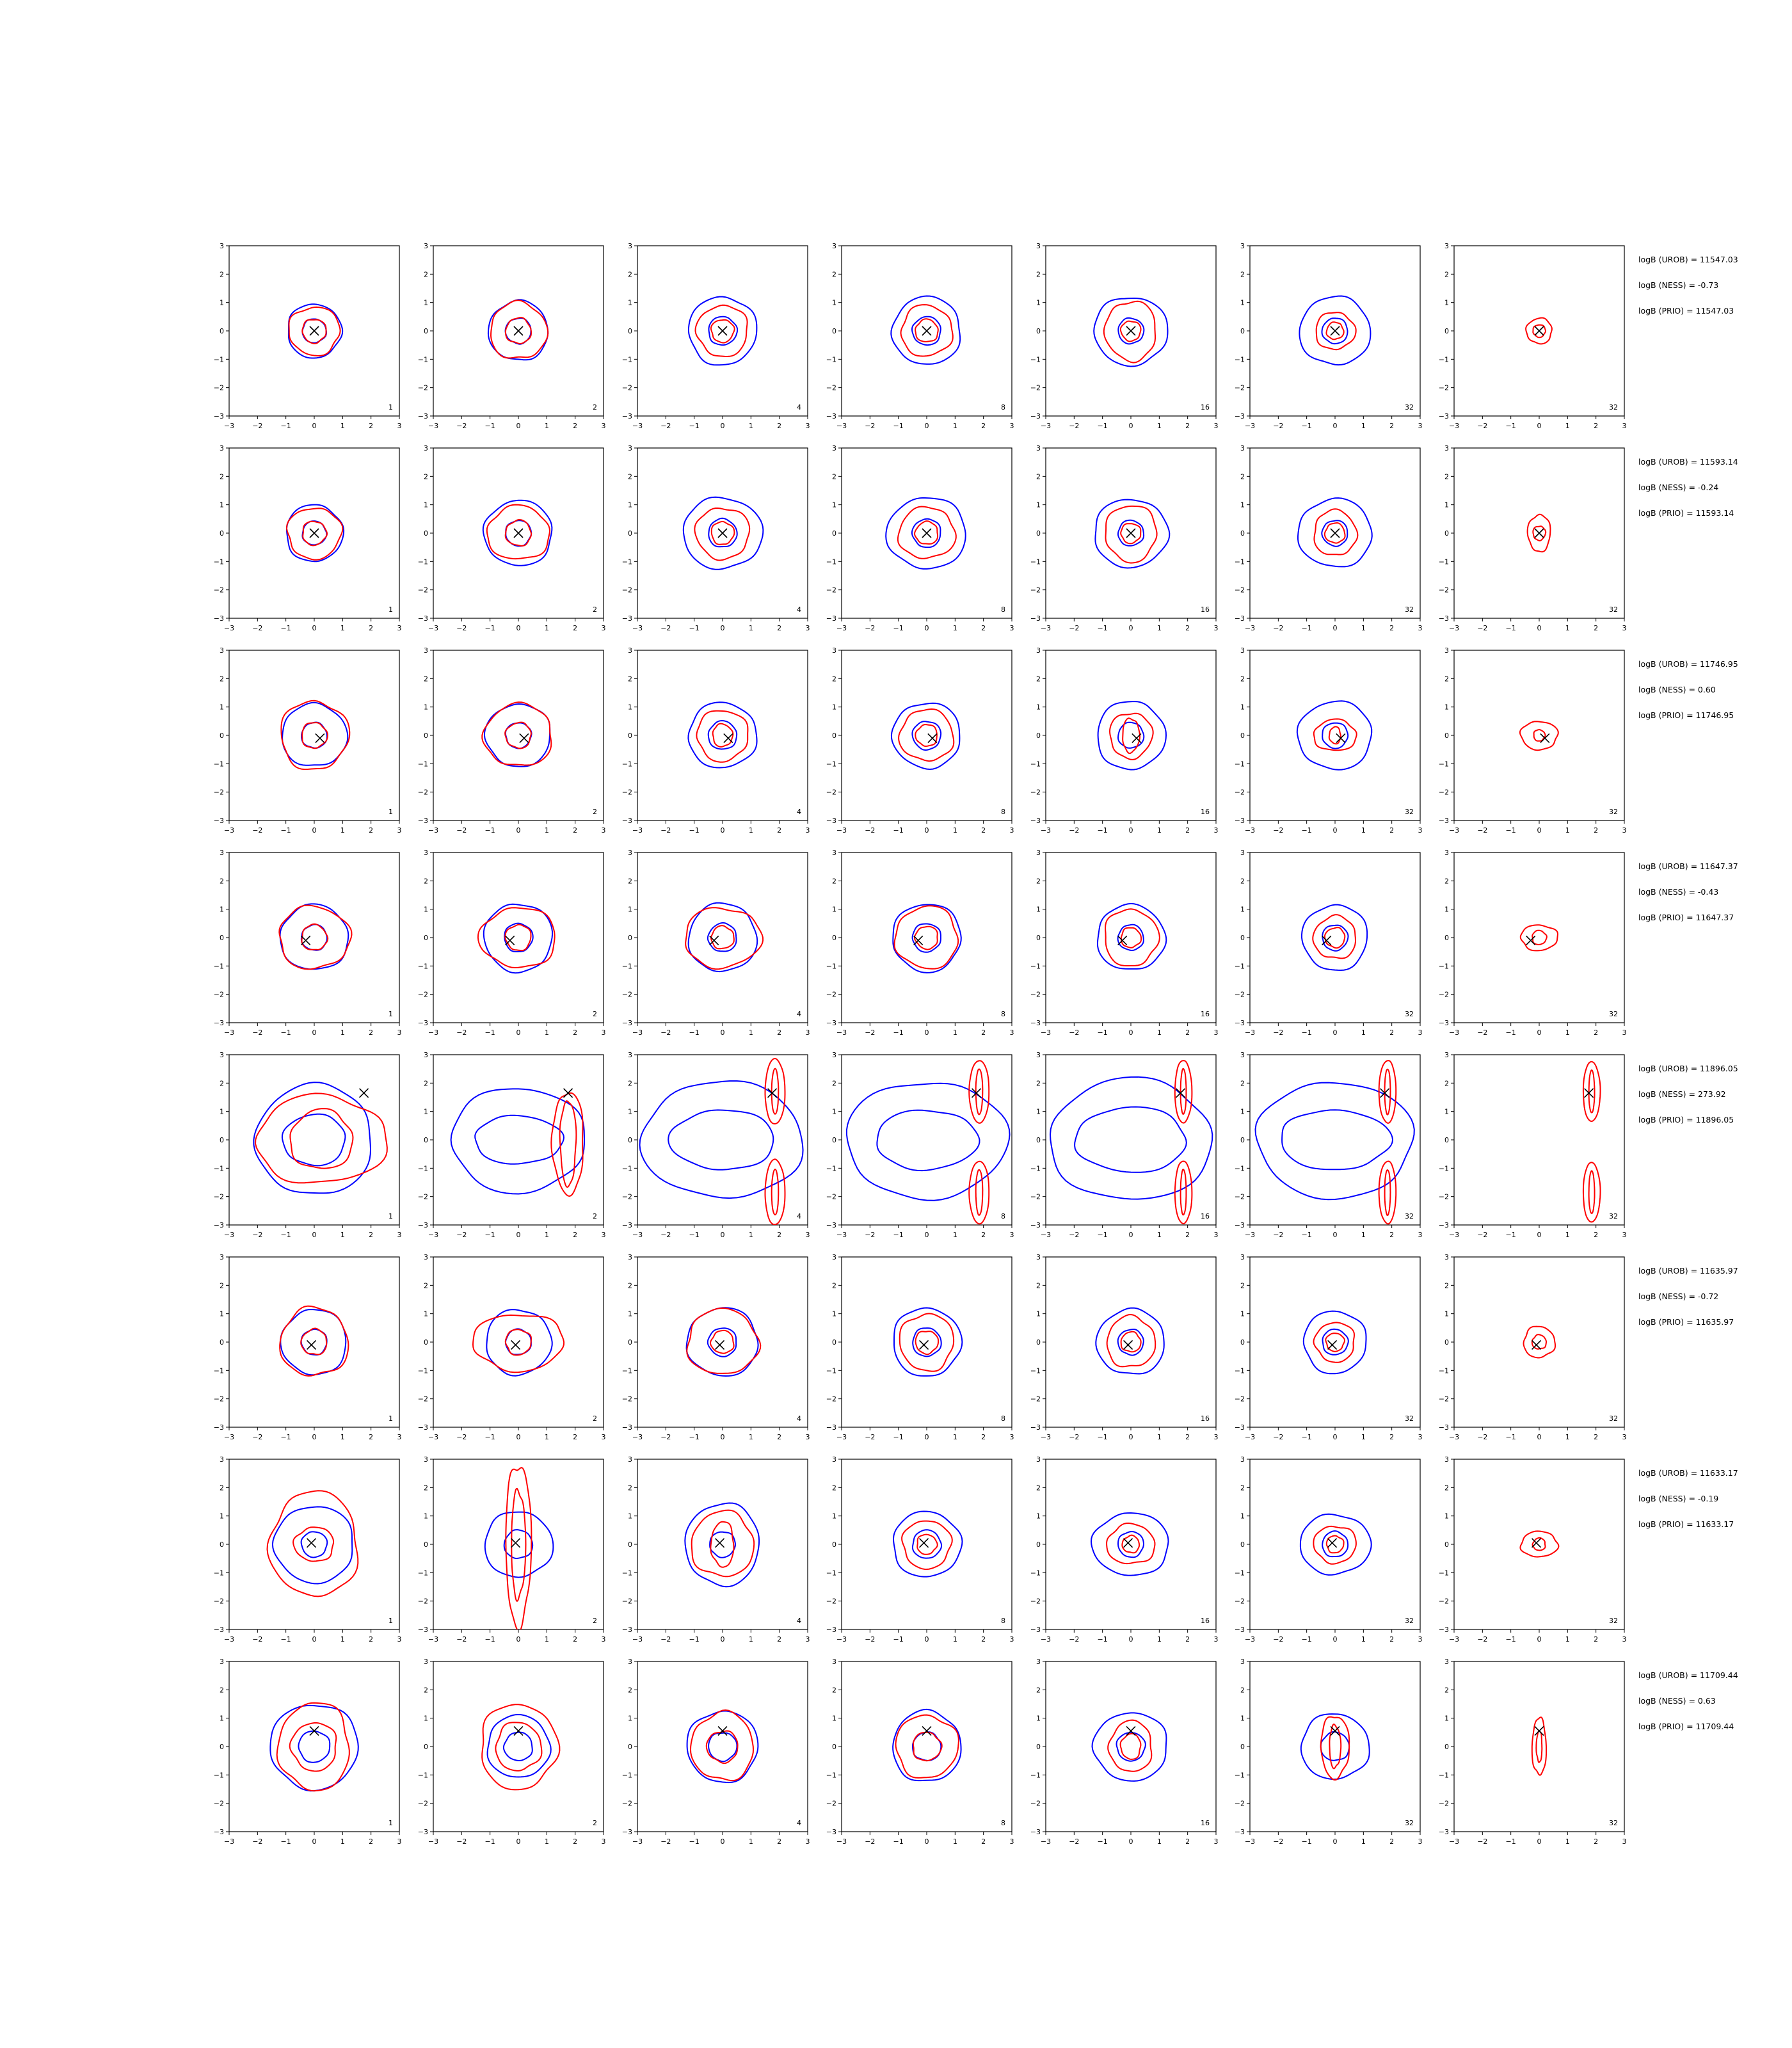 The width and height of the screenshot is (1792, 2048). I want to click on panel-r7-c6: −3−3 −2 −2 −1 −1 0 0 1 1 2 2 3 3 32, so click(1329, 1549).